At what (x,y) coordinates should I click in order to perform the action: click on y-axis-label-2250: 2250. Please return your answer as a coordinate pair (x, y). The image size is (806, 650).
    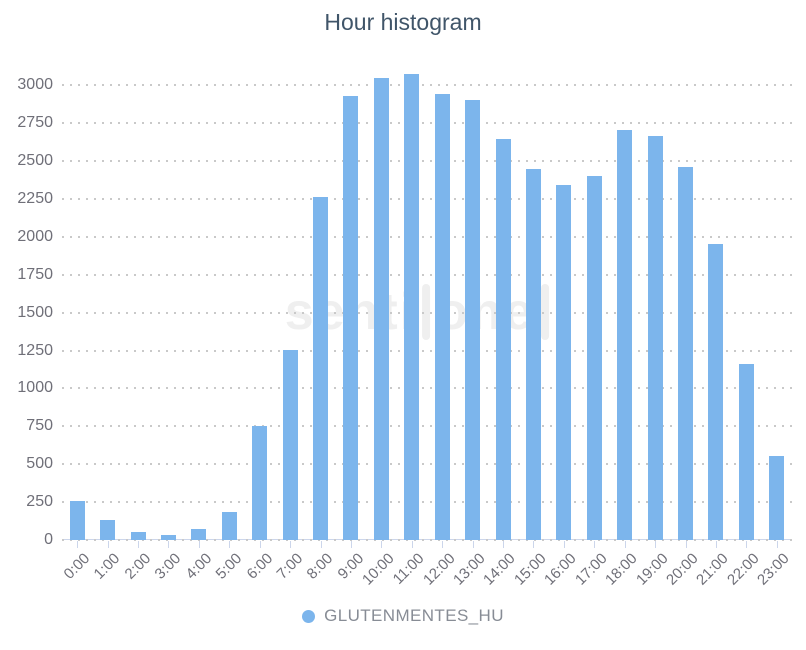
    Looking at the image, I should click on (35, 198).